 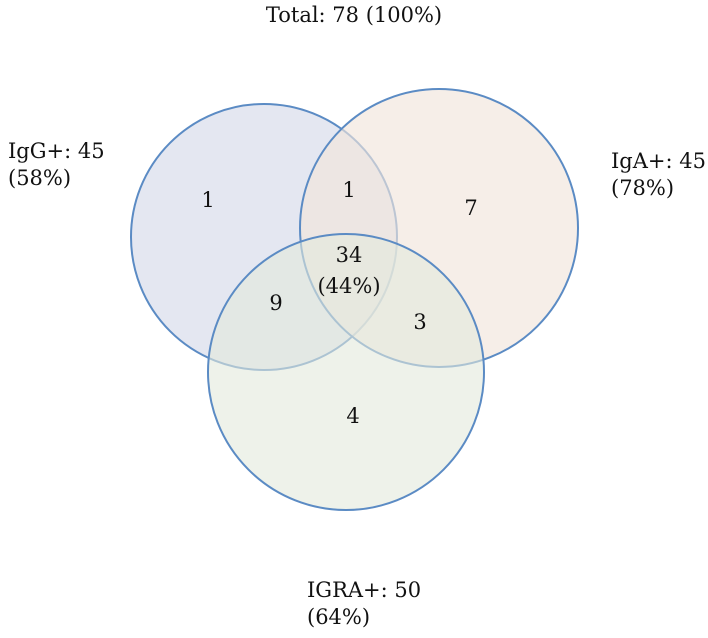 I want to click on region-igra-only: 4, so click(x=352, y=416).